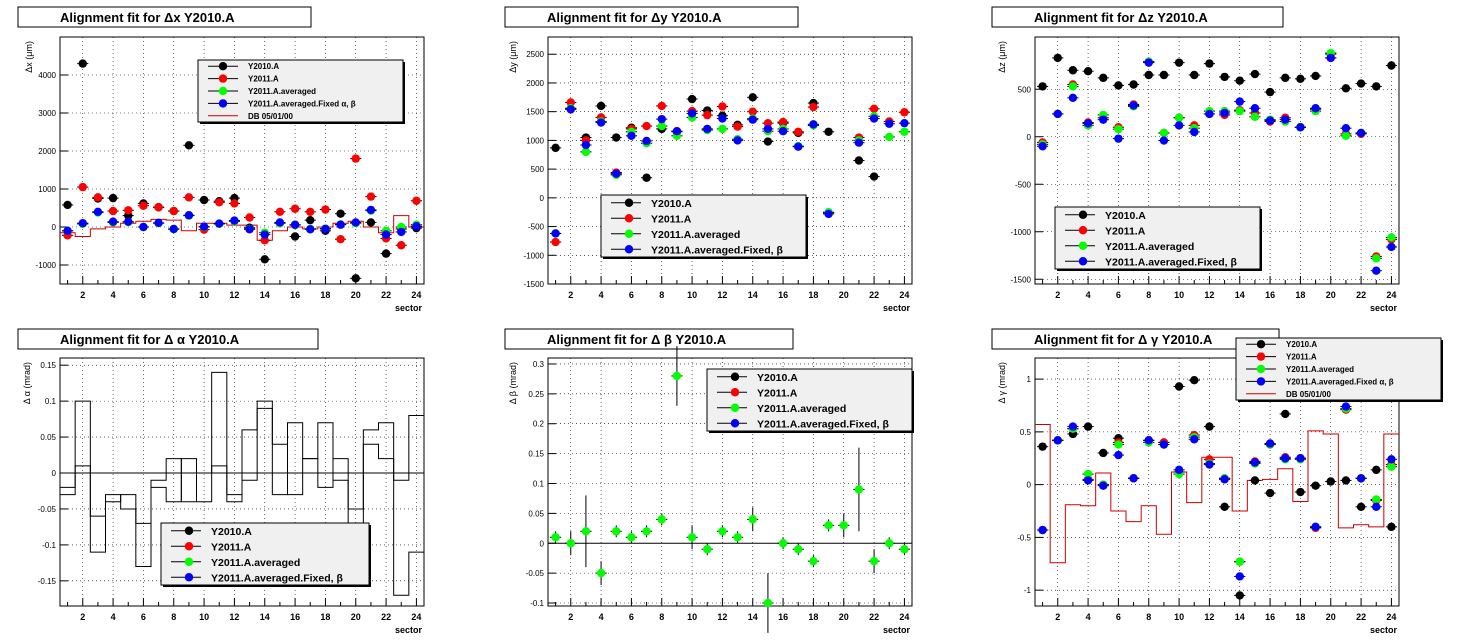 The image size is (1461, 644). What do you see at coordinates (48, 437) in the screenshot?
I see `y-tick-label: 0.05` at bounding box center [48, 437].